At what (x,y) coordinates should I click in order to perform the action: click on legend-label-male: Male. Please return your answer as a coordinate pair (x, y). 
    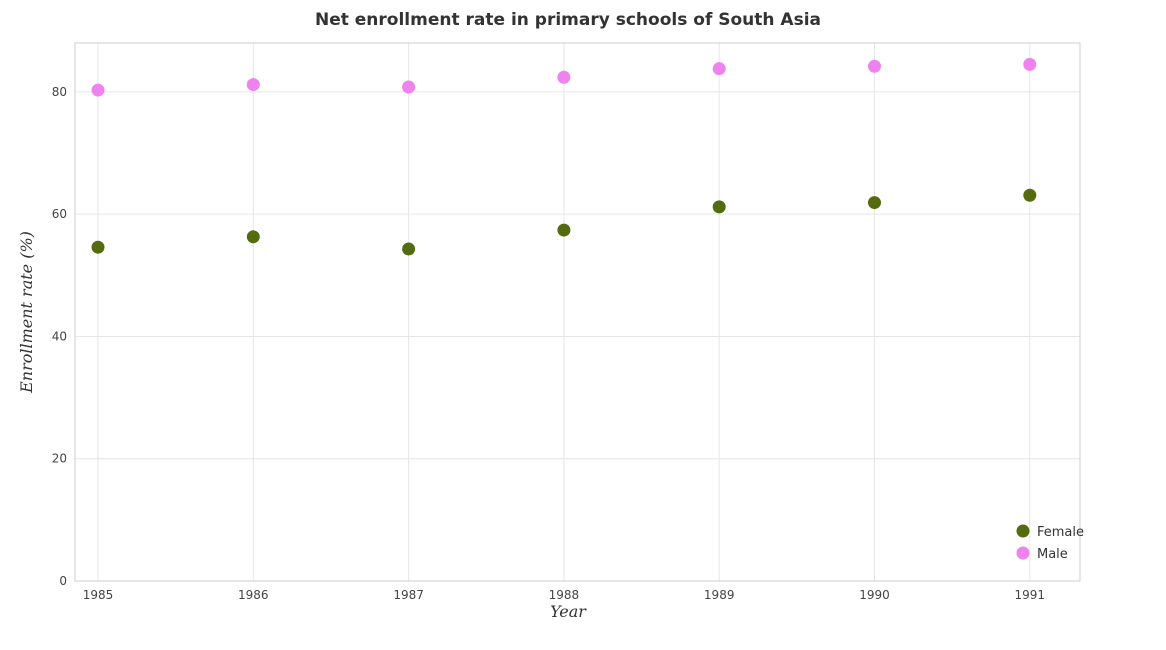
    Looking at the image, I should click on (1052, 554).